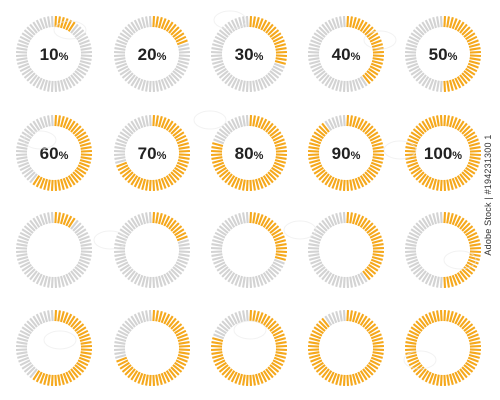  I want to click on gauge-5: 60%, so click(54, 153).